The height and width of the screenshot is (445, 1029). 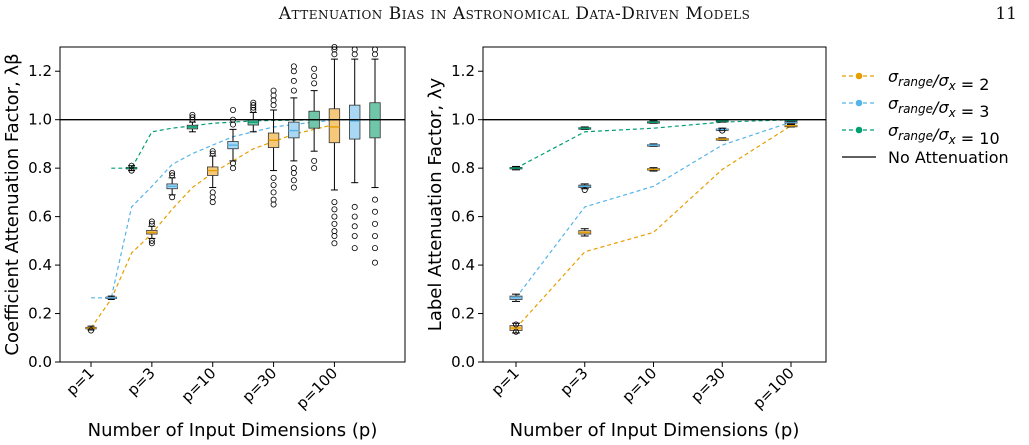 What do you see at coordinates (463, 168) in the screenshot?
I see `right-y-tick-label-4: 0.8` at bounding box center [463, 168].